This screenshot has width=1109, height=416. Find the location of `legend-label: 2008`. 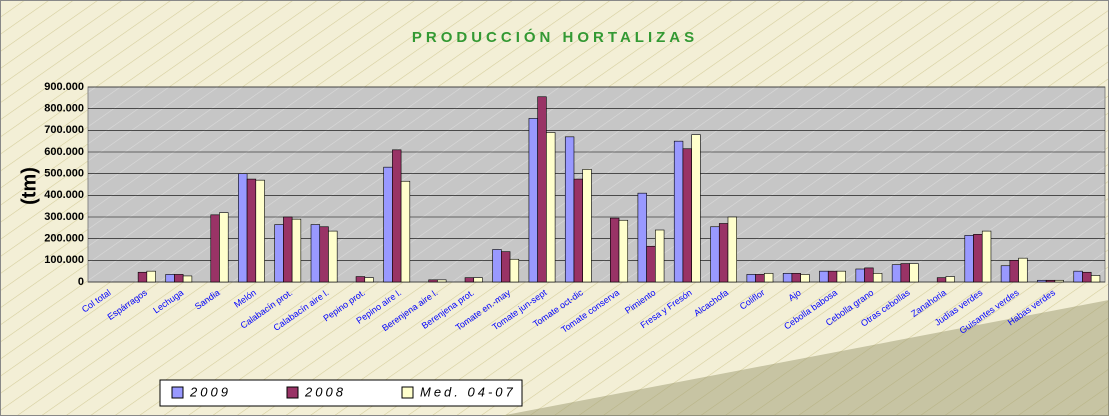

legend-label: 2008 is located at coordinates (325, 391).